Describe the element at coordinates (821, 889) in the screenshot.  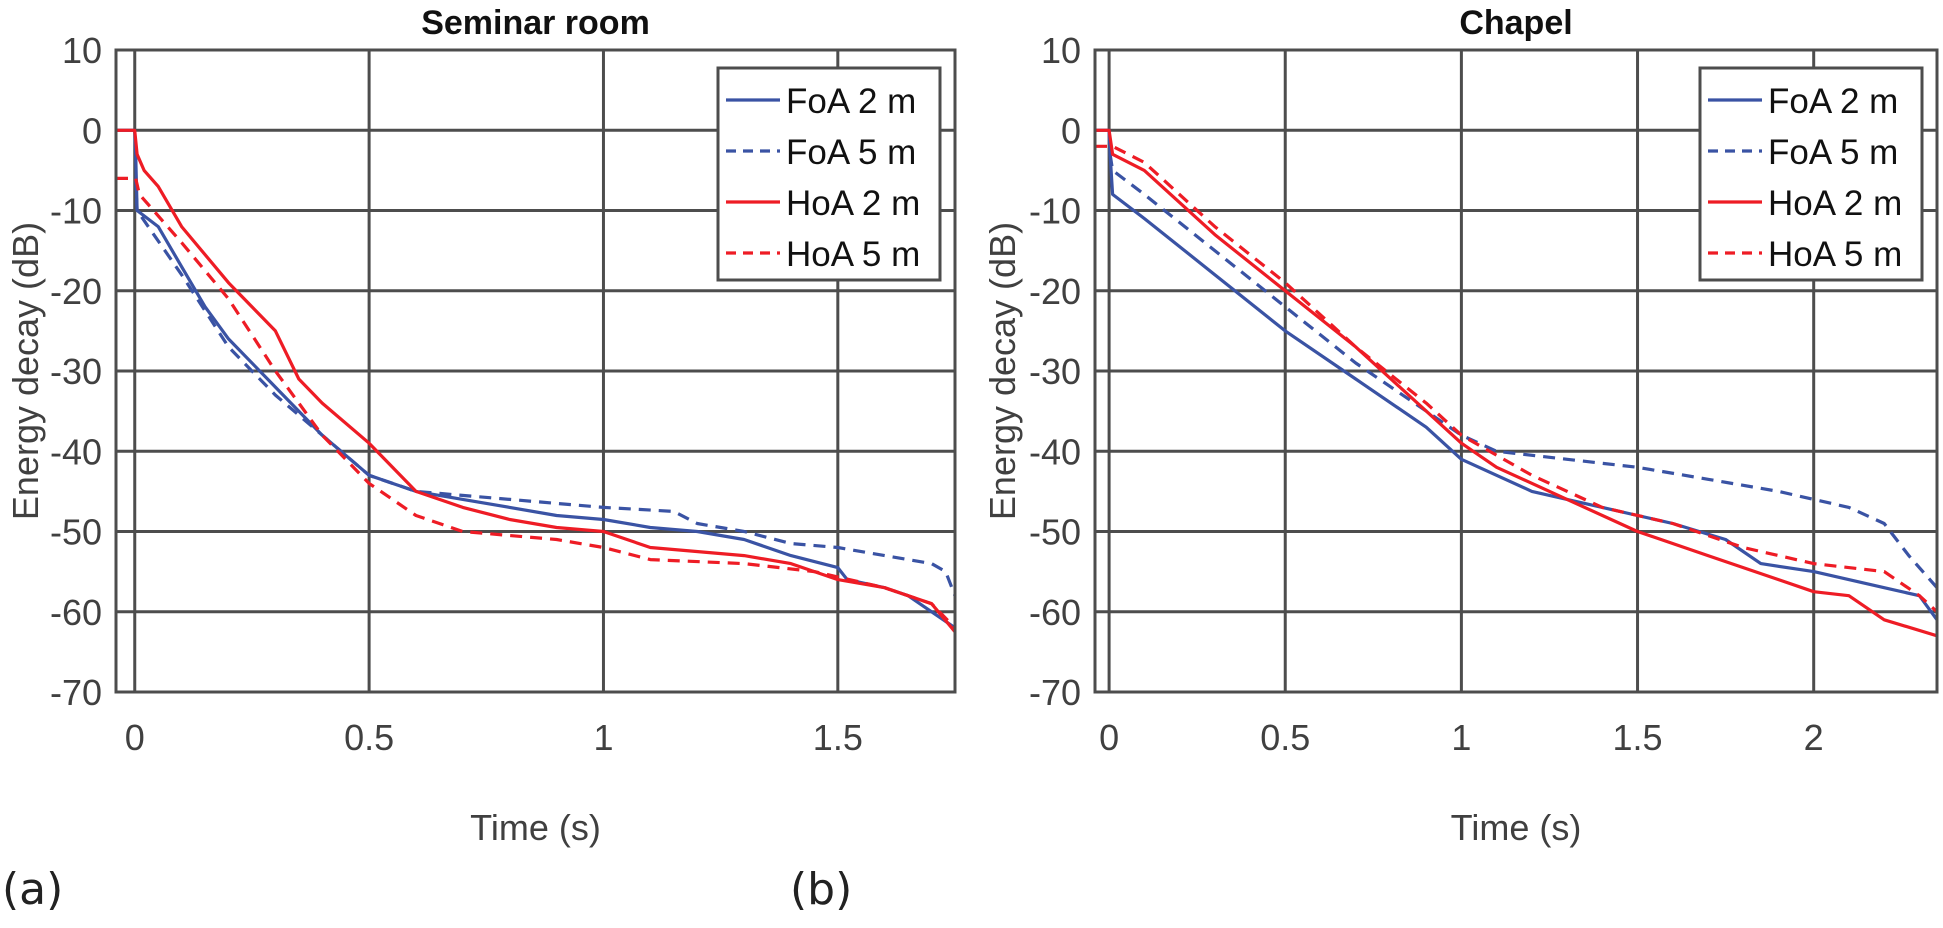
I see `panel-label: (b)` at that location.